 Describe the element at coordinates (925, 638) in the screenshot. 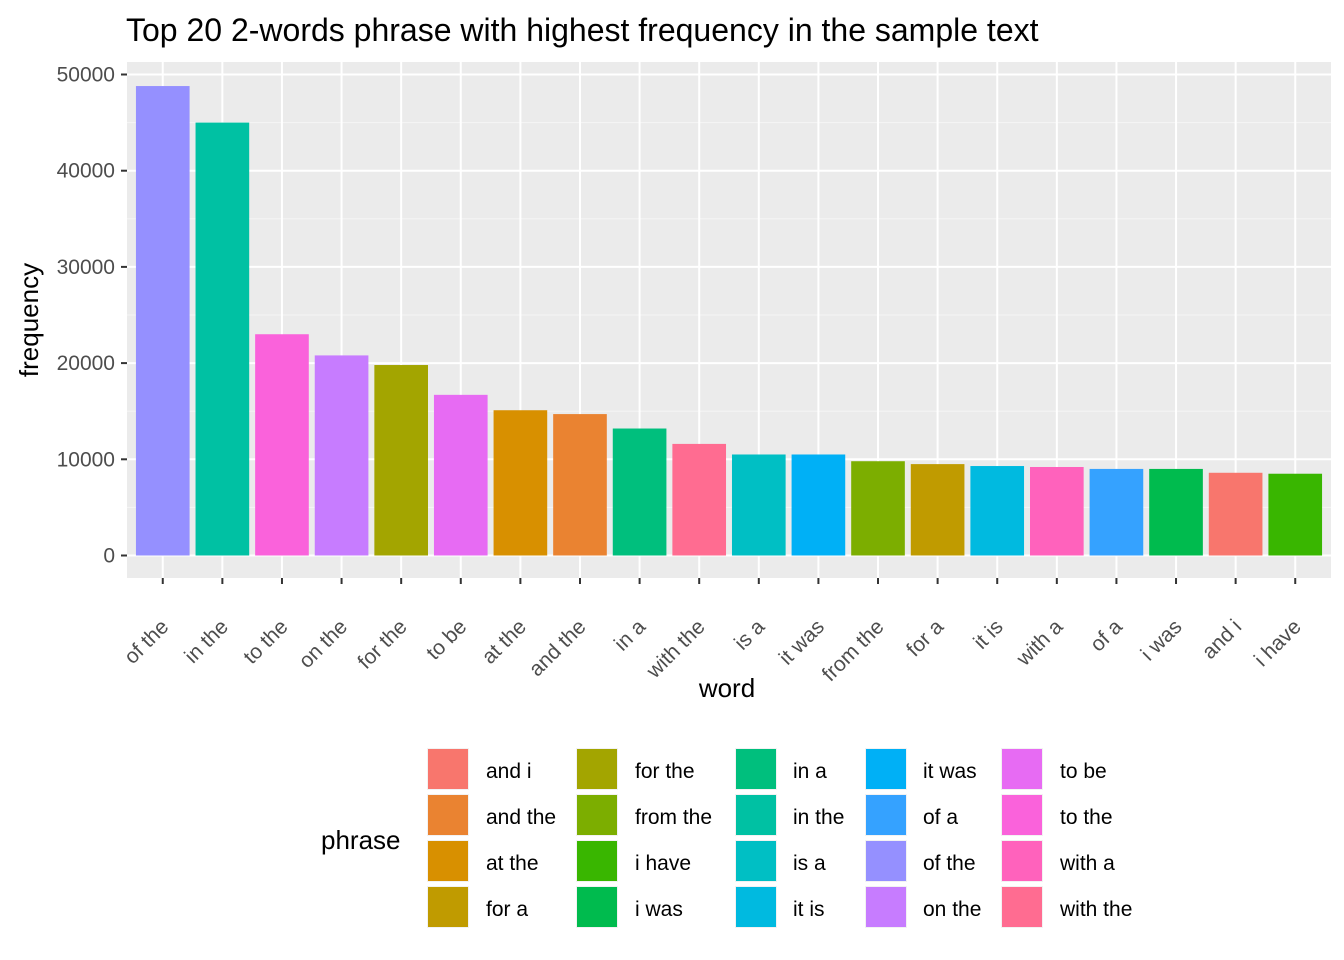

I see `x-tick-label: for a` at that location.